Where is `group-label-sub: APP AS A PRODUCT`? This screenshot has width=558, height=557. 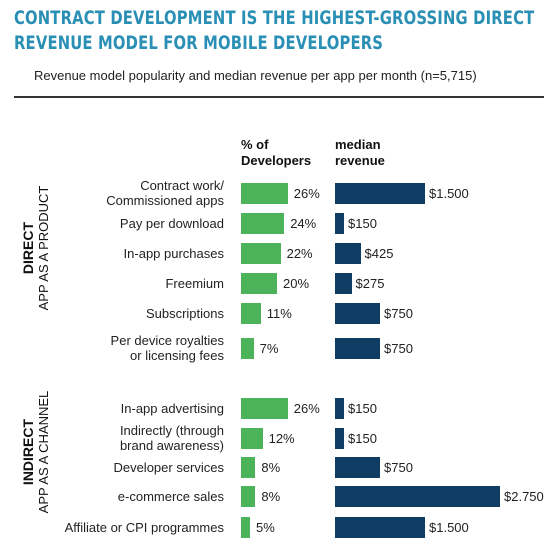
group-label-sub: APP AS A PRODUCT is located at coordinates (43, 248).